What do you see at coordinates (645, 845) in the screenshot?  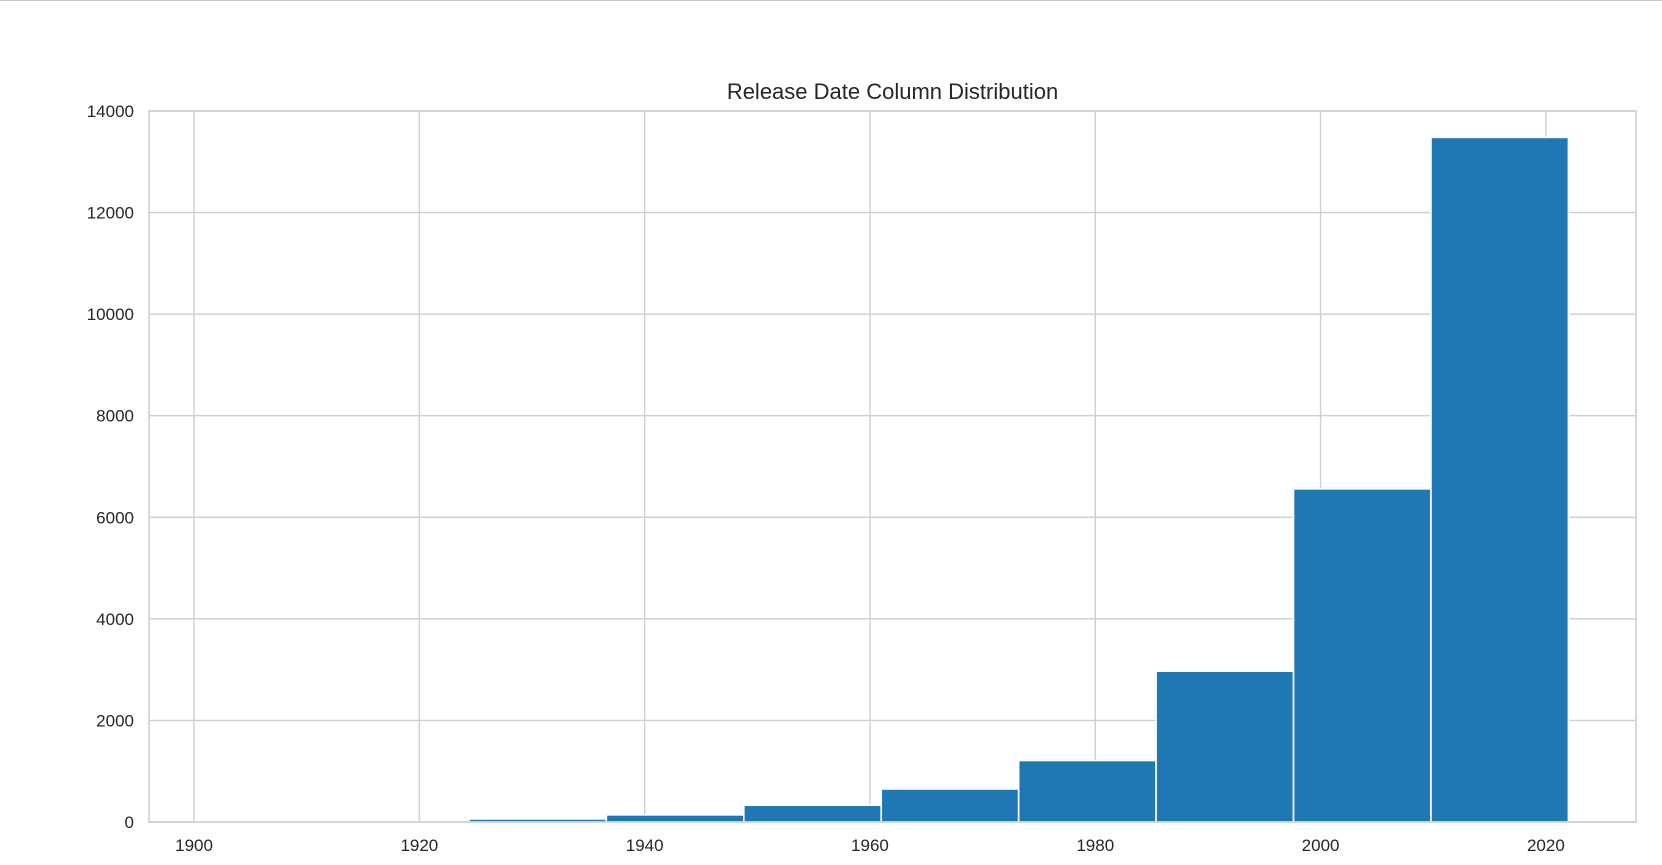 I see `x-tick-label: 1940` at bounding box center [645, 845].